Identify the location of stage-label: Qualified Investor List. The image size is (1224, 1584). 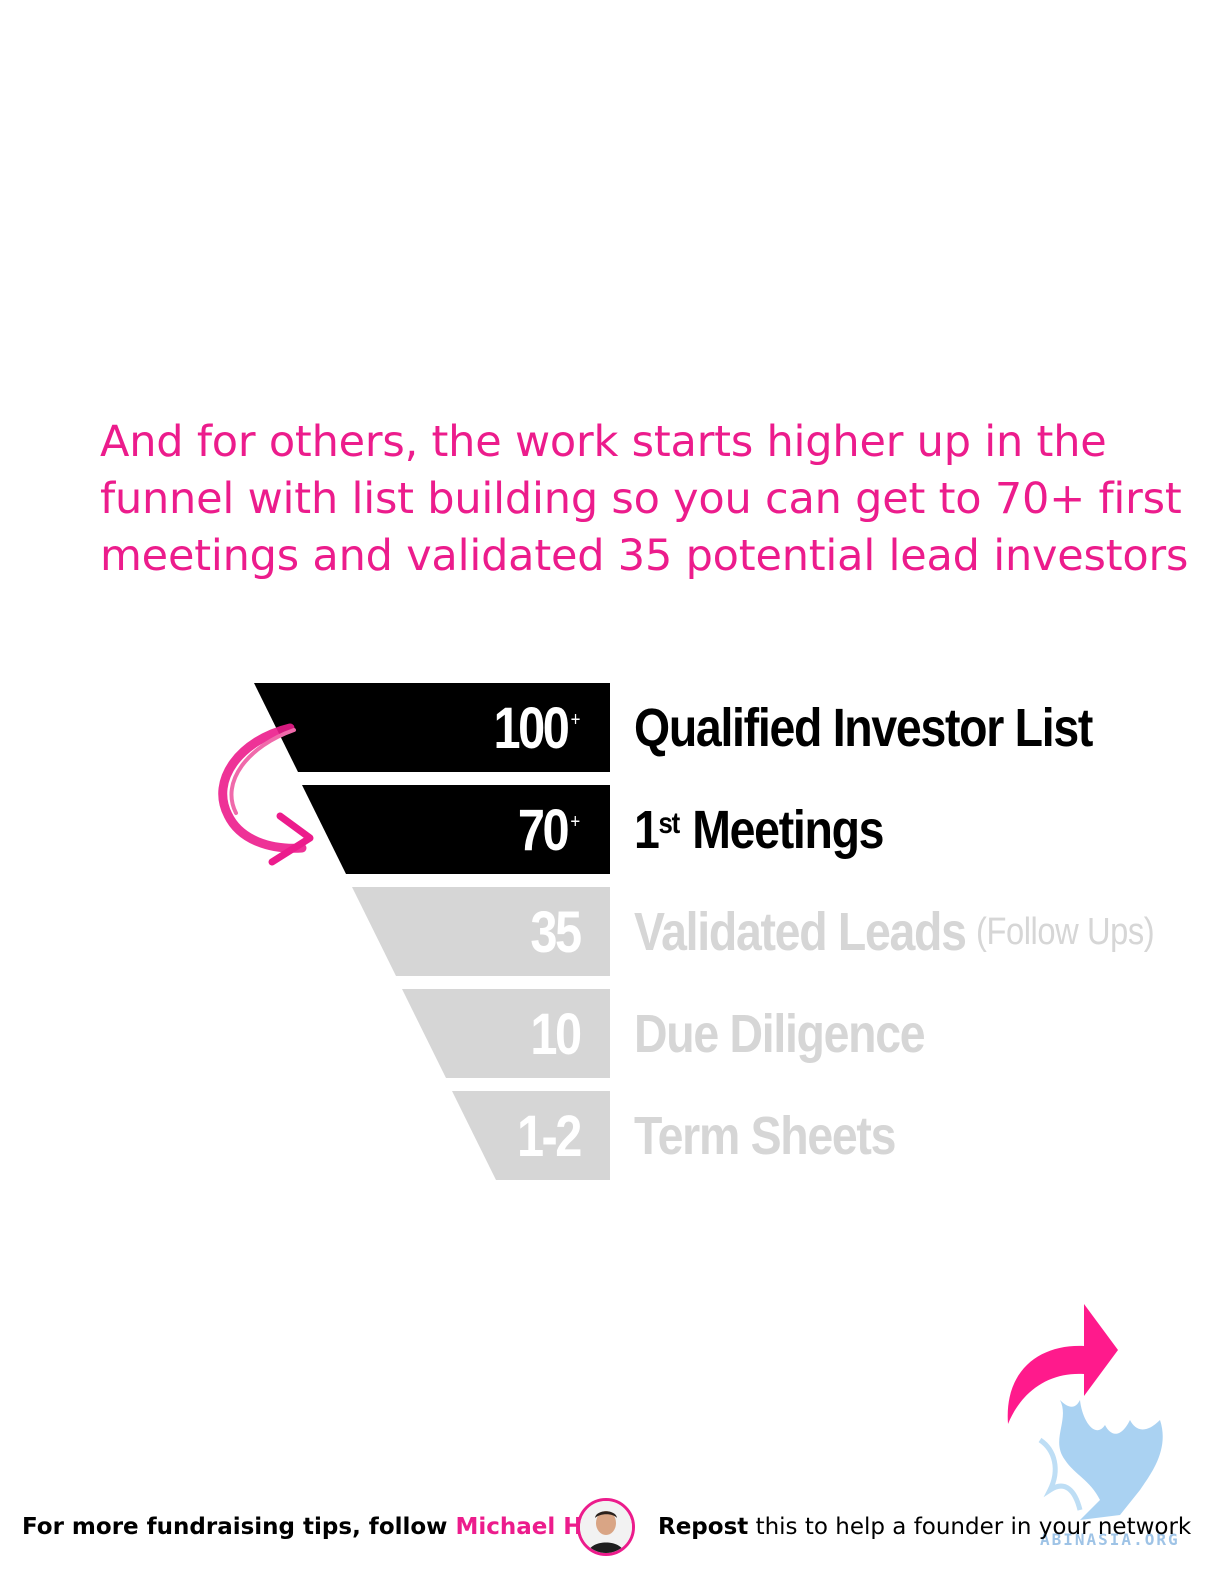
(863, 728).